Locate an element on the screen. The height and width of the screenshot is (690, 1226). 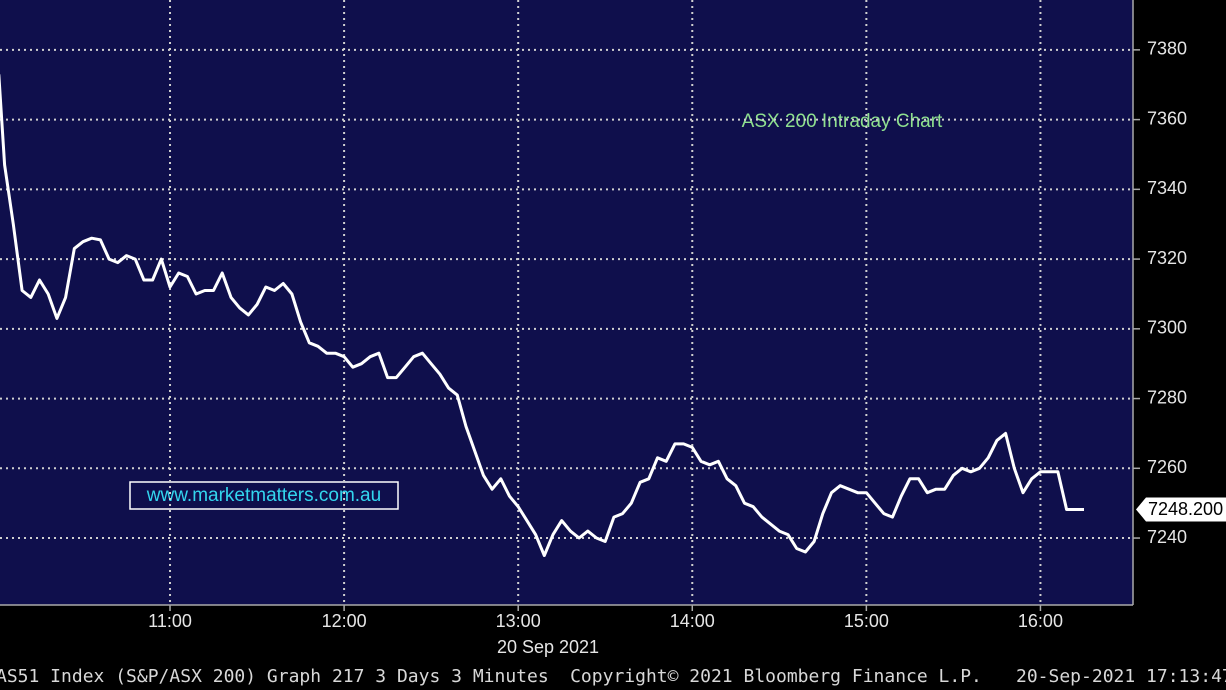
x-tick-label: 12:00 is located at coordinates (344, 621).